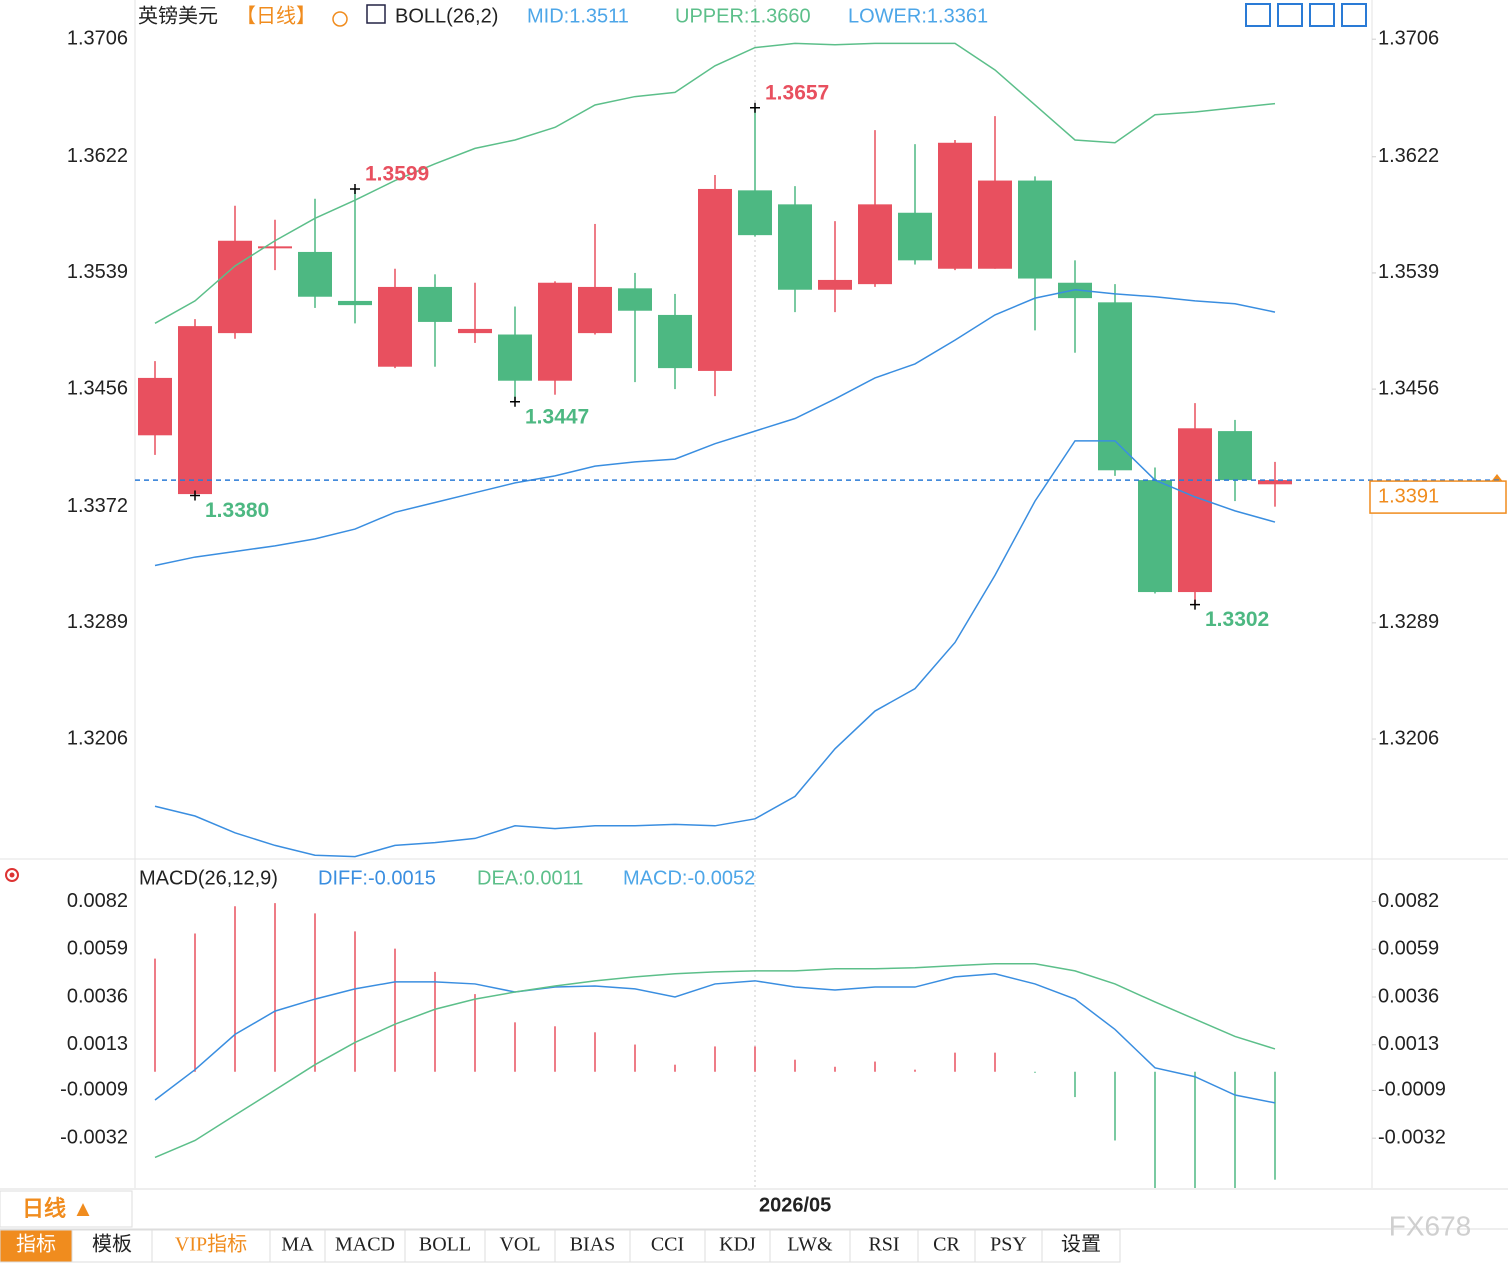 The image size is (1508, 1264). Describe the element at coordinates (1237, 619) in the screenshot. I see `annotation-label: 1.3302` at that location.